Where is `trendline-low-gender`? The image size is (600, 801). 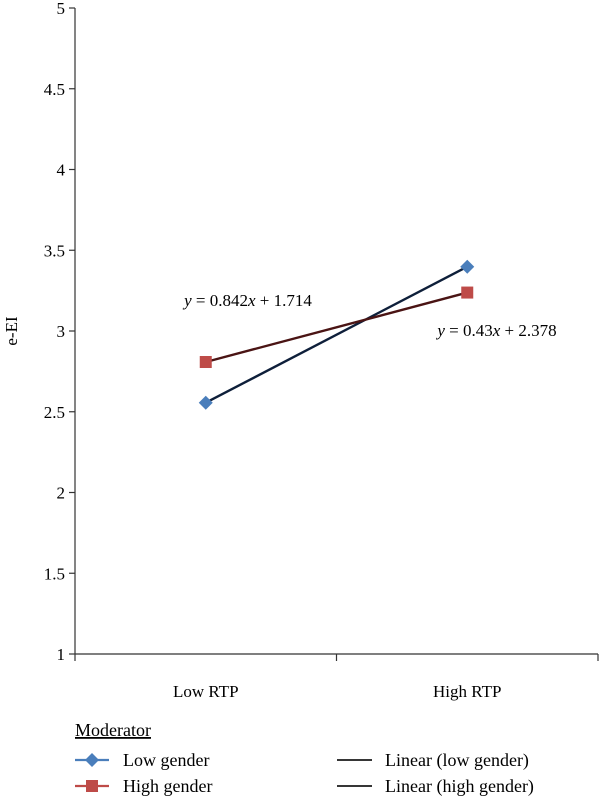
trendline-low-gender is located at coordinates (336, 334).